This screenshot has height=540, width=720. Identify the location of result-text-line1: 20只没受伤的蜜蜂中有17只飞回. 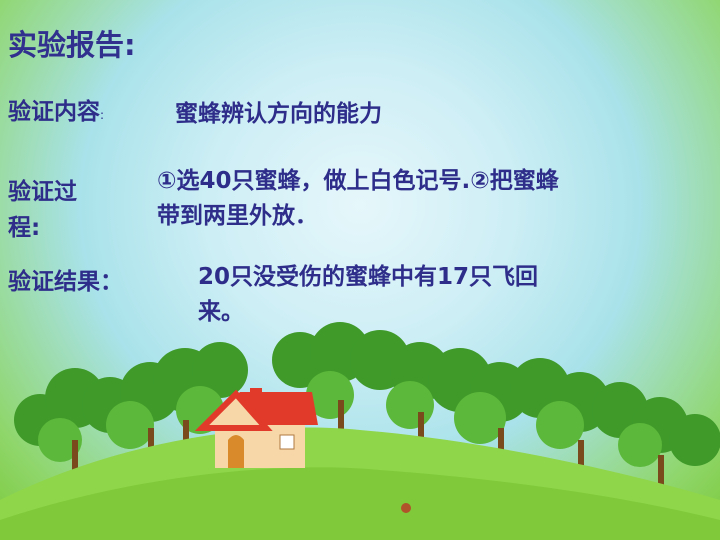
(368, 277).